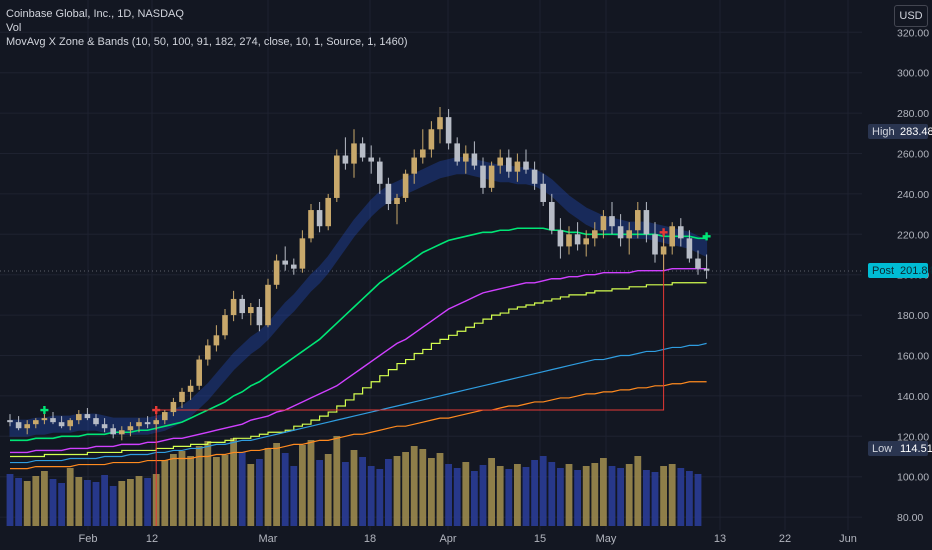  What do you see at coordinates (913, 33) in the screenshot?
I see `price-tick-label: 320.00` at bounding box center [913, 33].